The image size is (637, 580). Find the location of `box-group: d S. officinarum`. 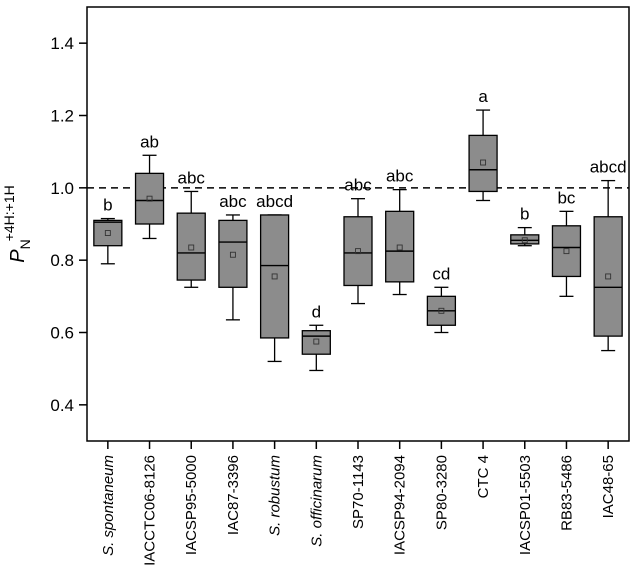

box-group: d S. officinarum is located at coordinates (316, 424).